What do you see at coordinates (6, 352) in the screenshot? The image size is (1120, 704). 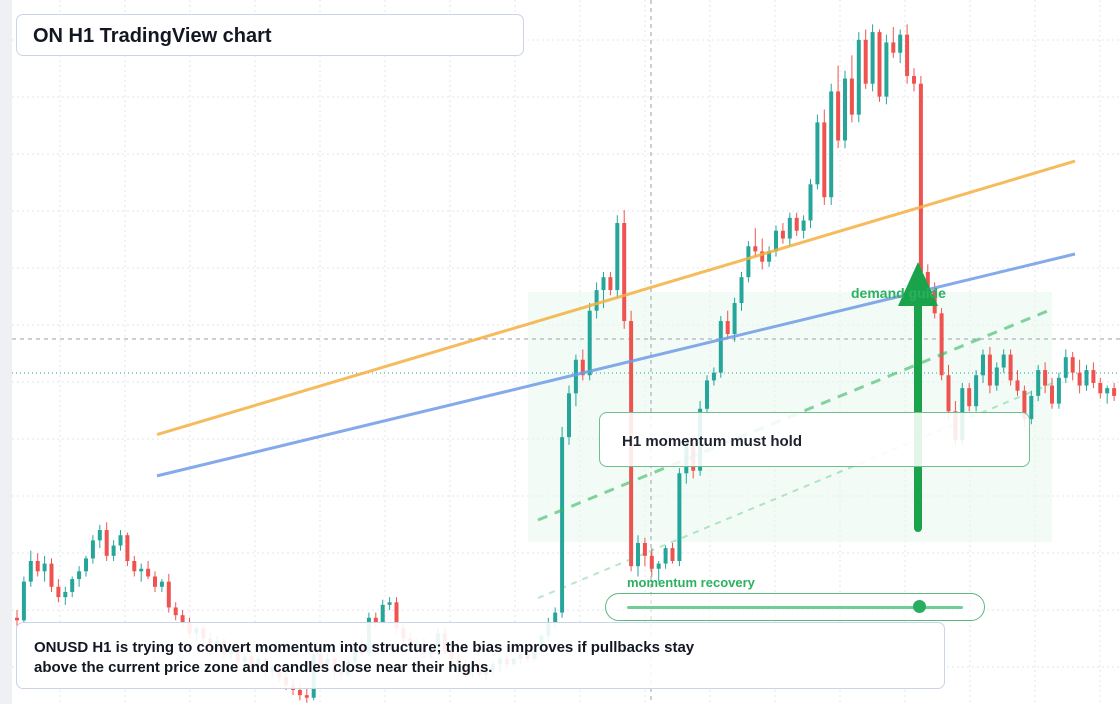 I see `left-scale-strip` at bounding box center [6, 352].